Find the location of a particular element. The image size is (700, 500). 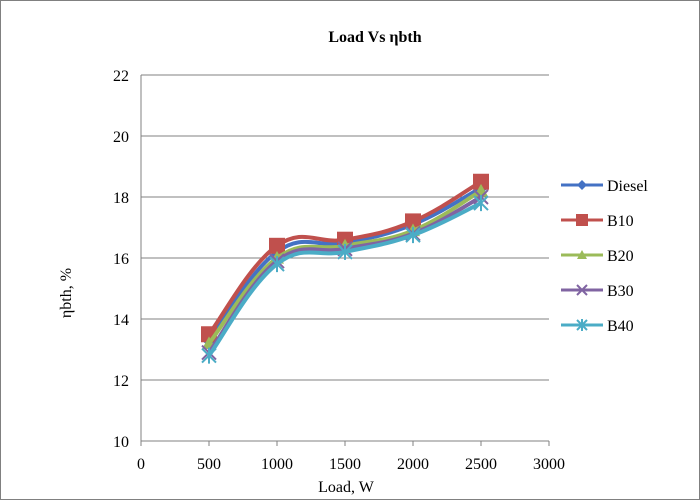

legend-marker-diesel is located at coordinates (582, 185).